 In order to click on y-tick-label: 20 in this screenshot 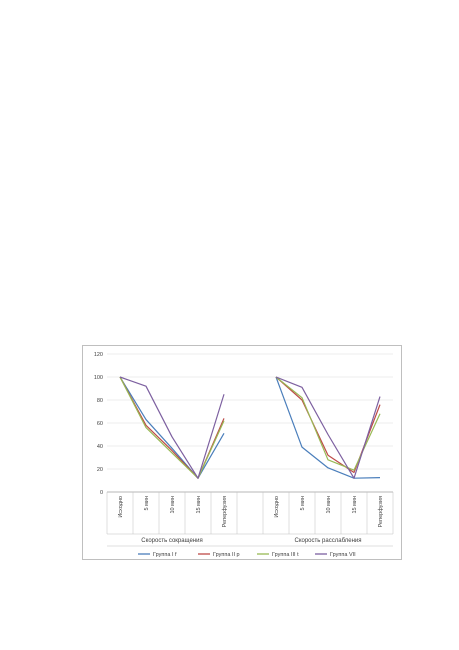, I will do `click(100, 470)`.